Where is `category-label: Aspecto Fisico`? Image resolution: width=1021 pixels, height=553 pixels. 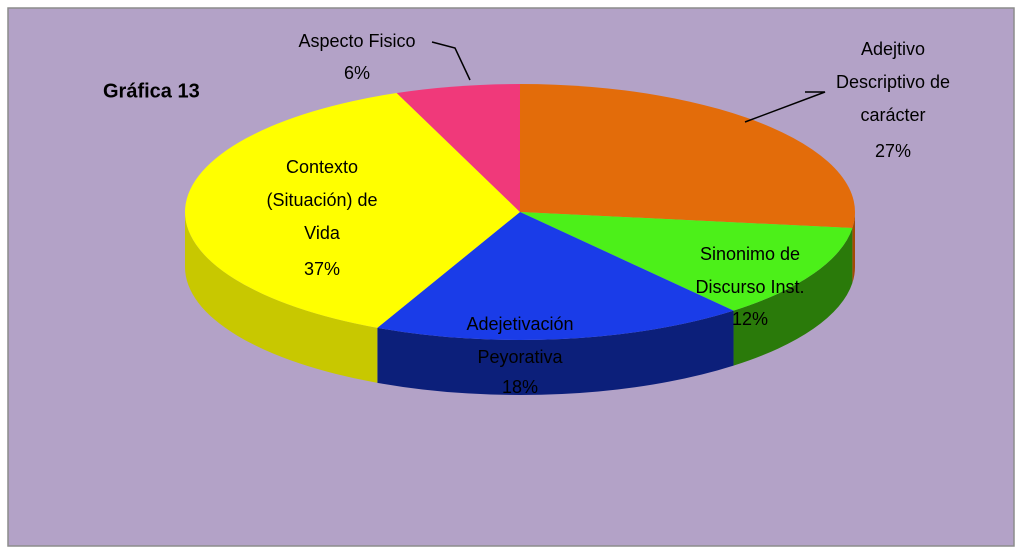 category-label: Aspecto Fisico is located at coordinates (356, 41).